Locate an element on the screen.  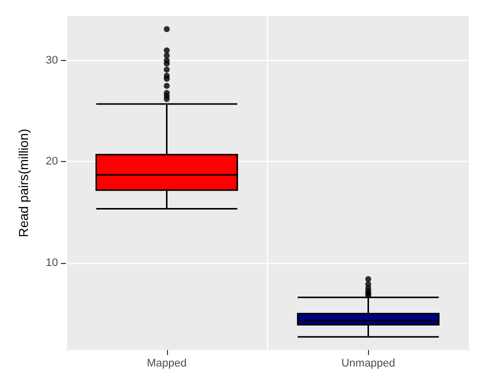
y-tick-label: 30 is located at coordinates (52, 60).